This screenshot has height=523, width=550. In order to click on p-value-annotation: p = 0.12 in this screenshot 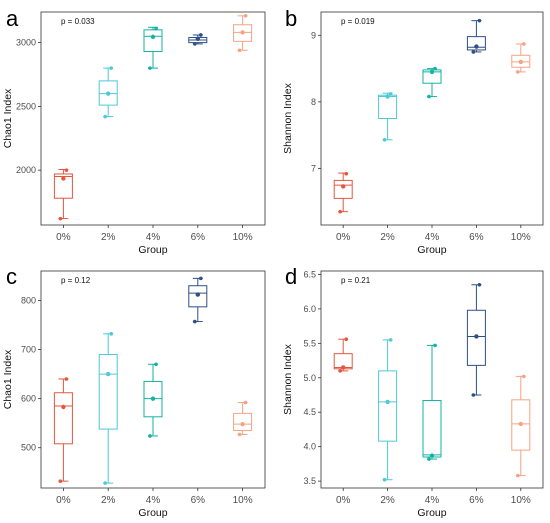, I will do `click(76, 280)`.